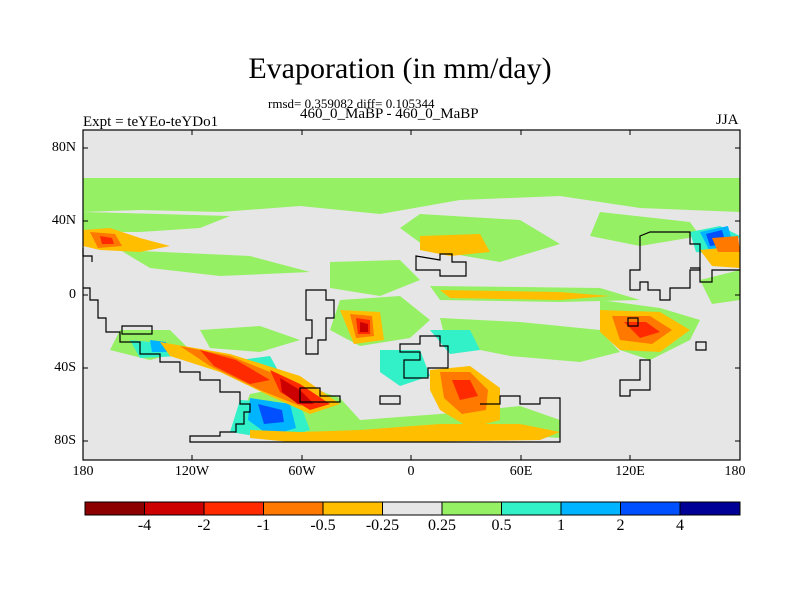  I want to click on lat-label-0: 0, so click(72, 294).